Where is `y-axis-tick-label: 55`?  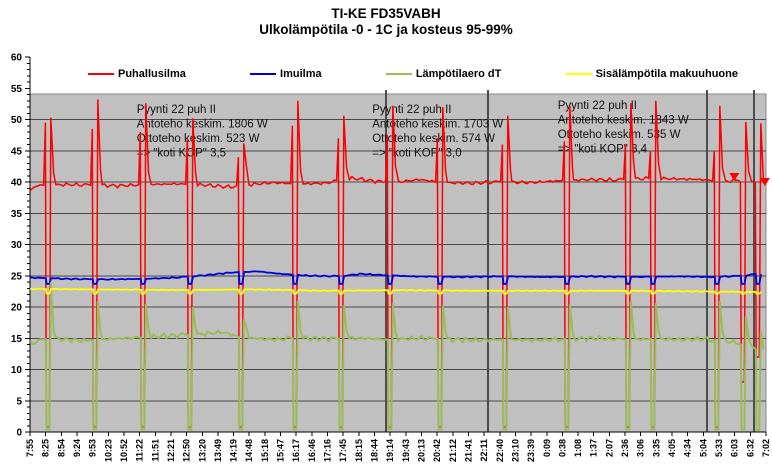 y-axis-tick-label: 55 is located at coordinates (17, 89).